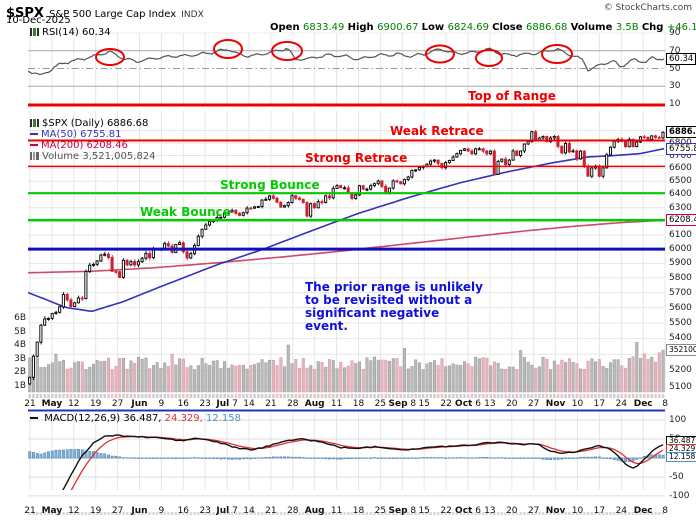 Image resolution: width=696 pixels, height=520 pixels. Describe the element at coordinates (675, 86) in the screenshot. I see `rsi-axis-label: 30` at that location.